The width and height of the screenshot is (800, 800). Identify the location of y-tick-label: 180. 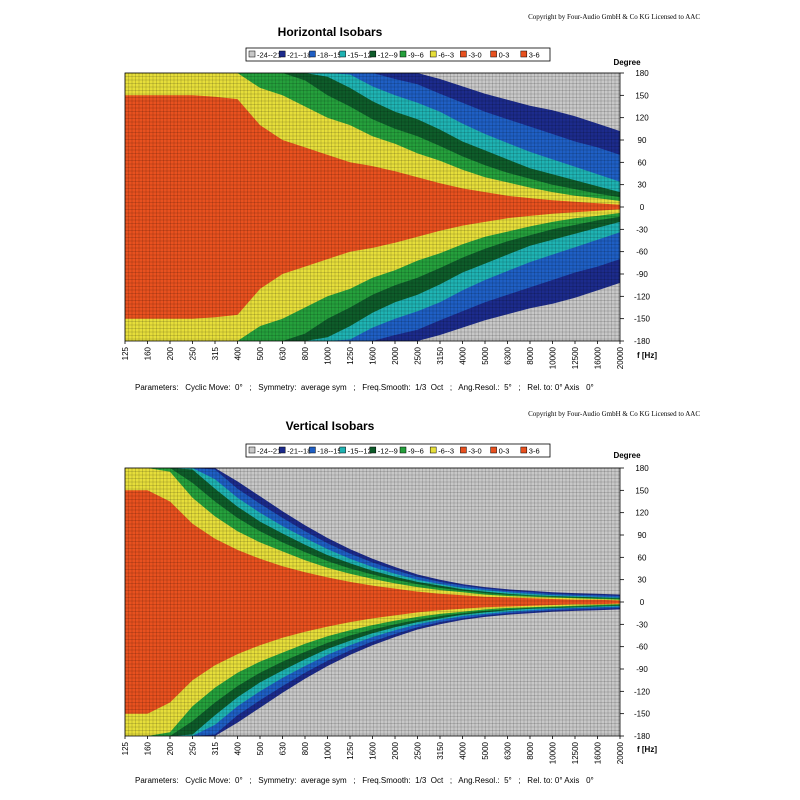
(642, 73).